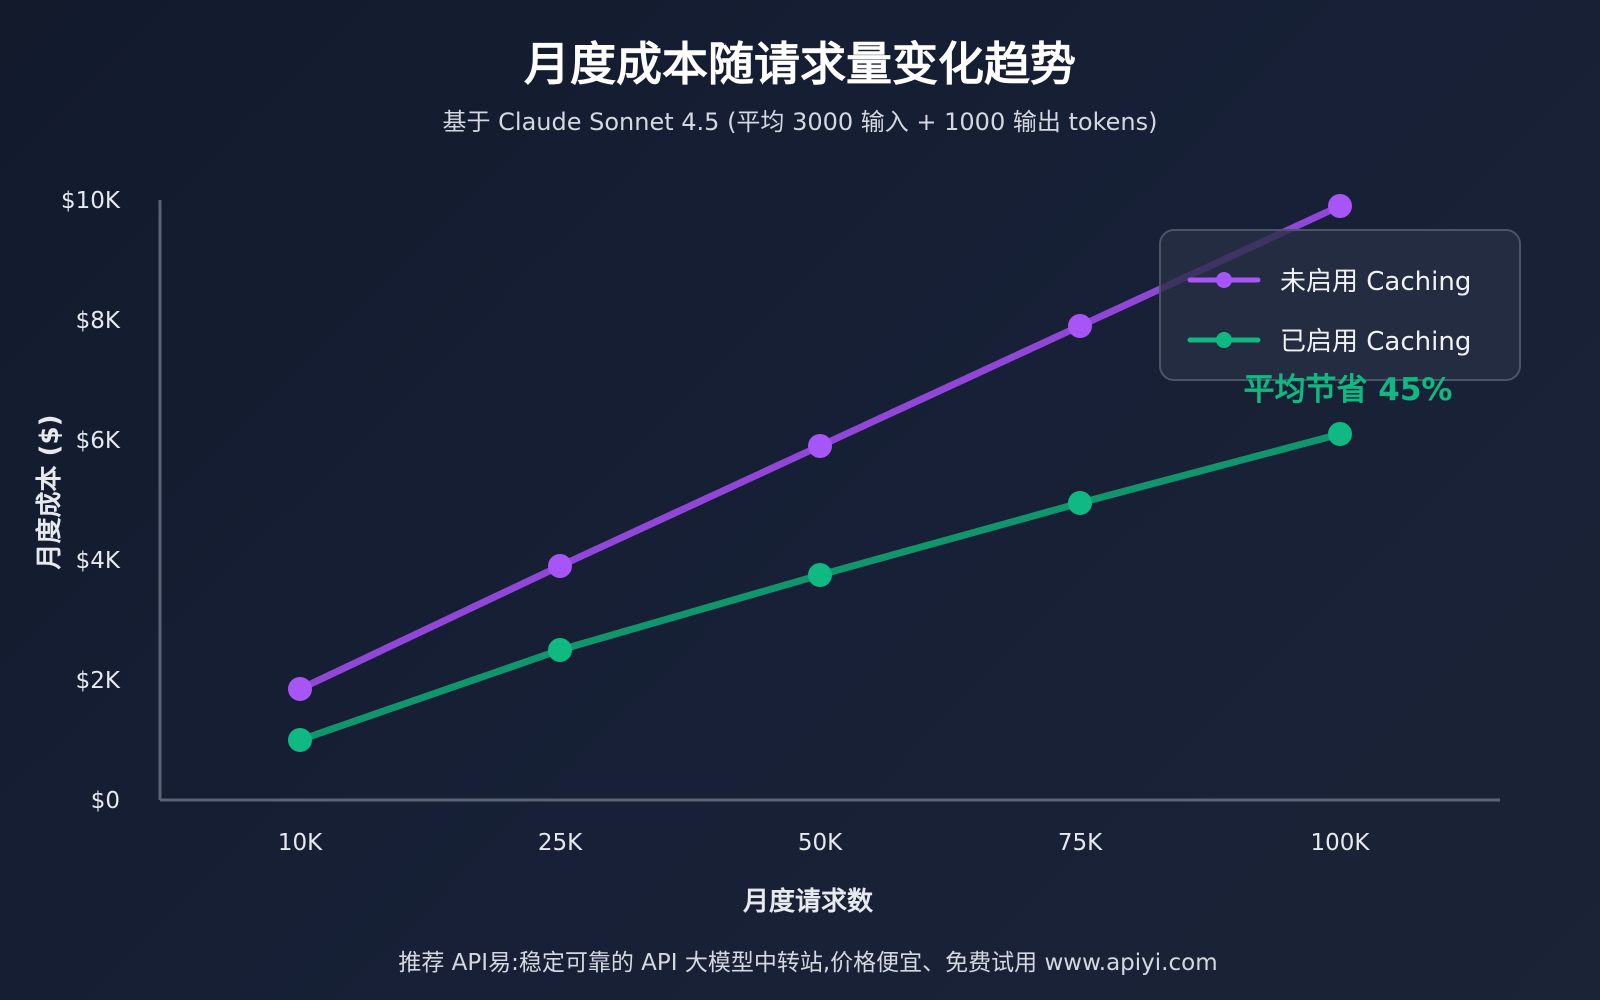 Image resolution: width=1600 pixels, height=1000 pixels. Describe the element at coordinates (1080, 843) in the screenshot. I see `x-tick-label: 75K` at that location.